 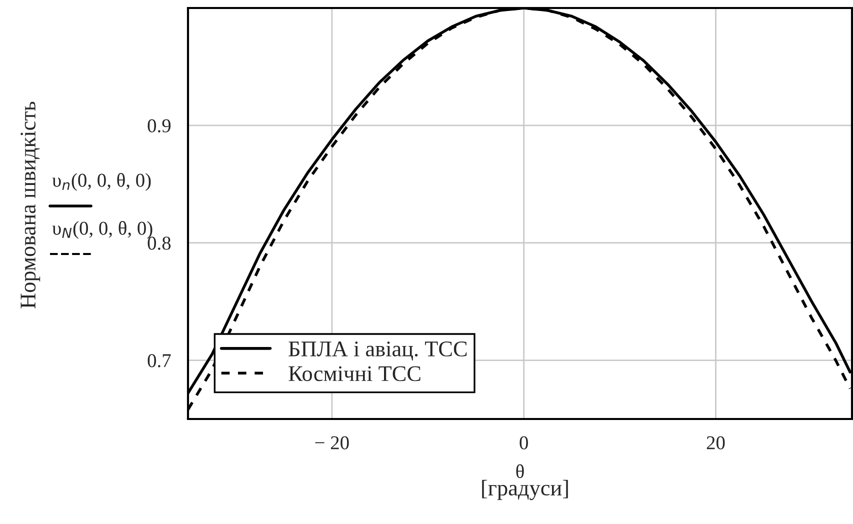 I want to click on y-tick-label: 0.9, so click(x=159, y=125).